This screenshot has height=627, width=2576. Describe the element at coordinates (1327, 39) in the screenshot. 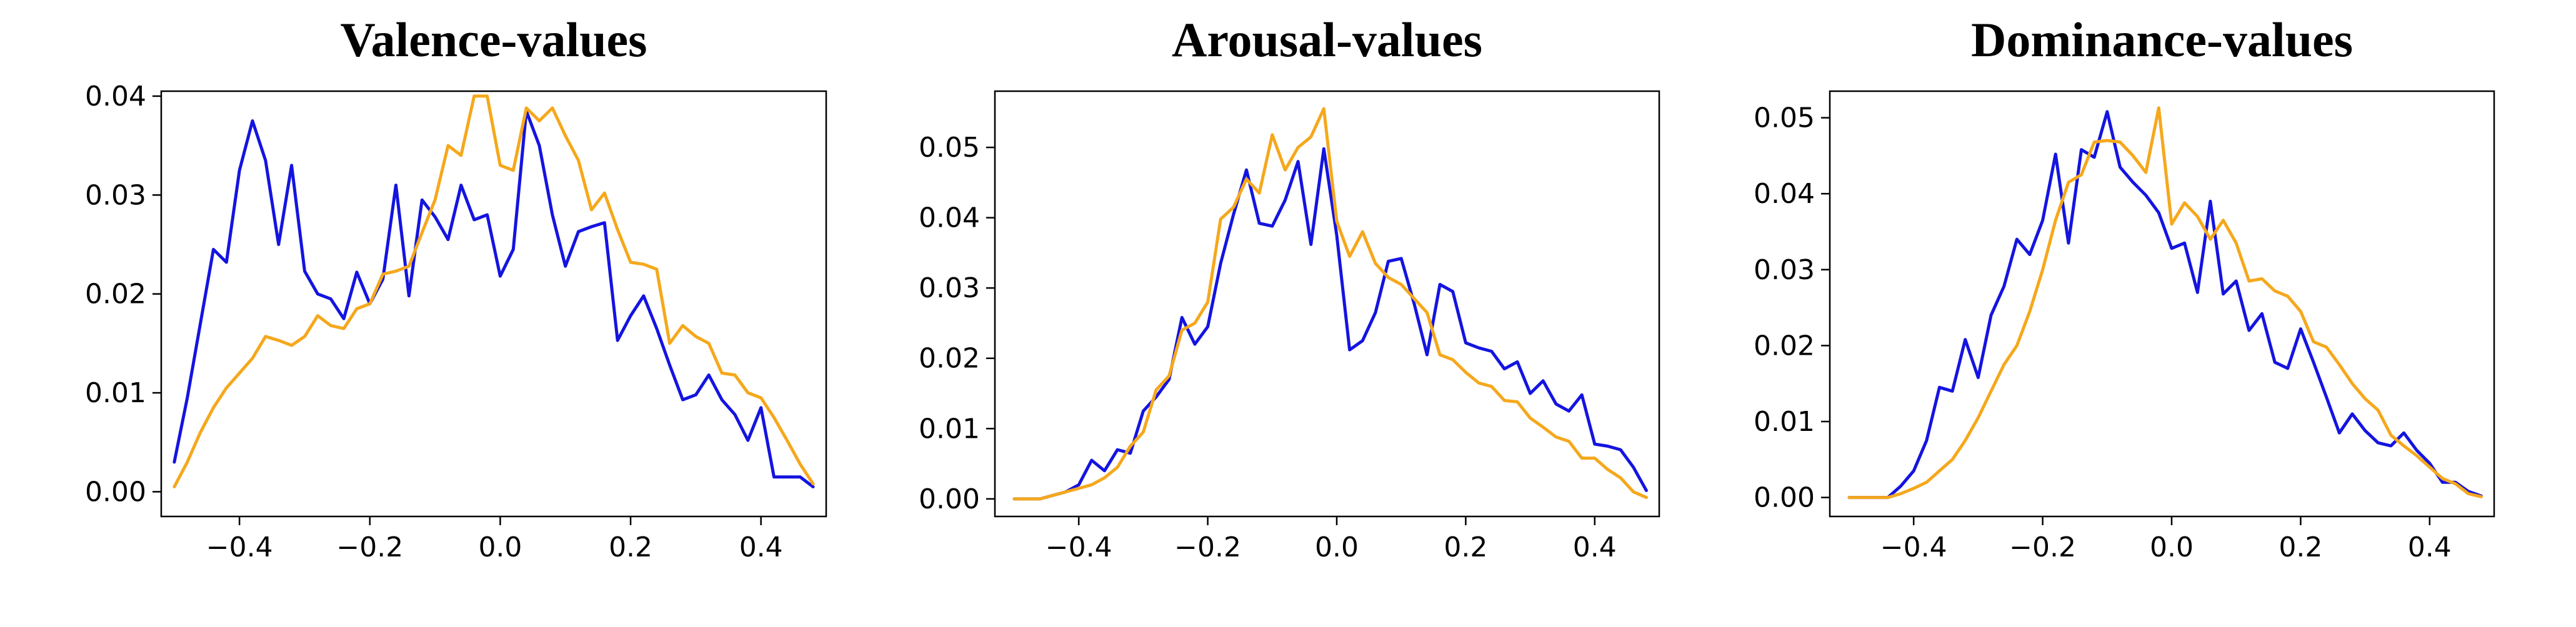

I see `chart-title: Arousal-values` at that location.